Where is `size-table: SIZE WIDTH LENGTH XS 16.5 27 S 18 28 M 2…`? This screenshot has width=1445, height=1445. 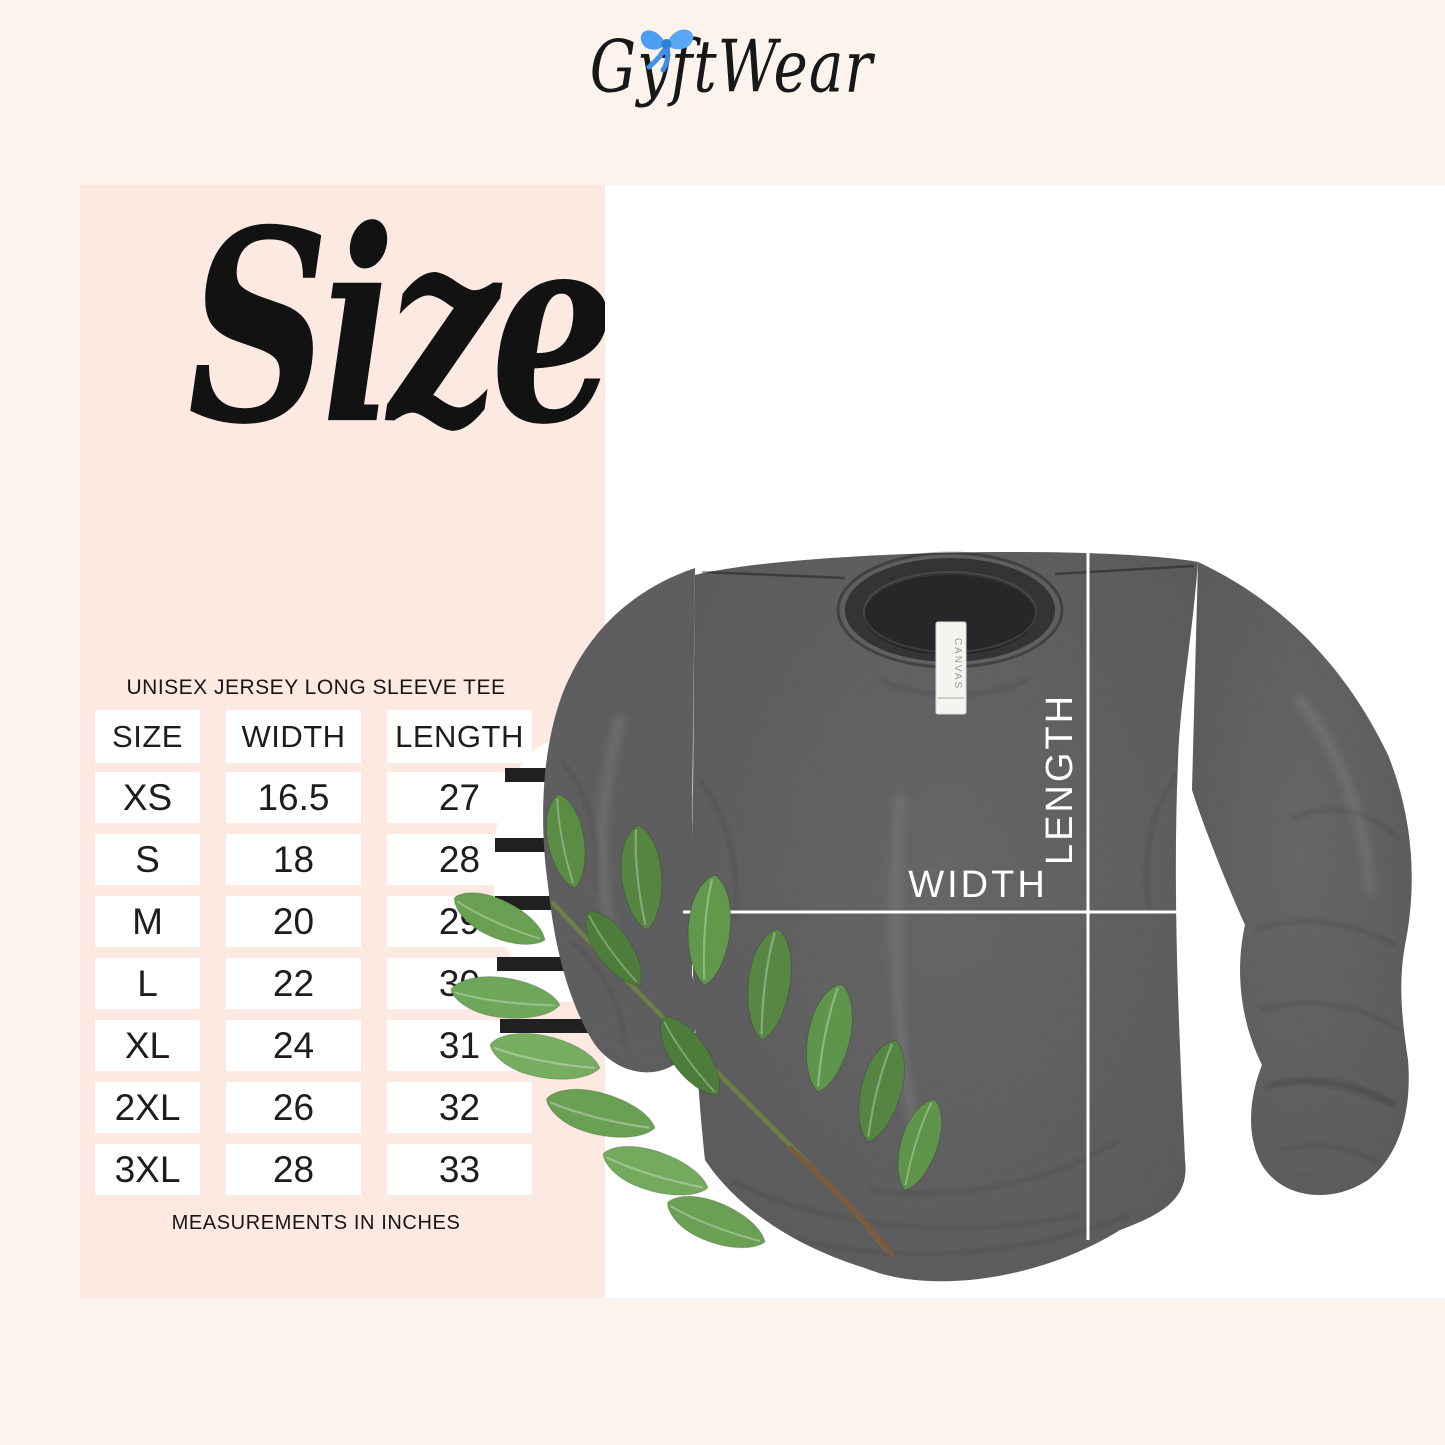
size-table: SIZE WIDTH LENGTH XS 16.5 27 S 18 28 M 2… is located at coordinates (313, 952).